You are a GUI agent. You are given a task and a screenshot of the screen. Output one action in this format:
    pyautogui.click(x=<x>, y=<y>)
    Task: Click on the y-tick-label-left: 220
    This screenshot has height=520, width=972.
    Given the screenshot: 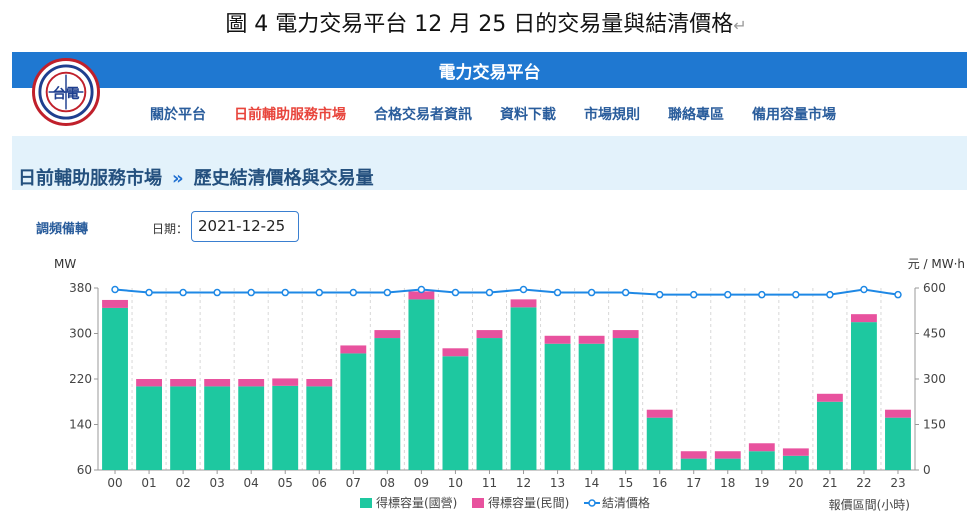 What is the action you would take?
    pyautogui.click(x=80, y=379)
    